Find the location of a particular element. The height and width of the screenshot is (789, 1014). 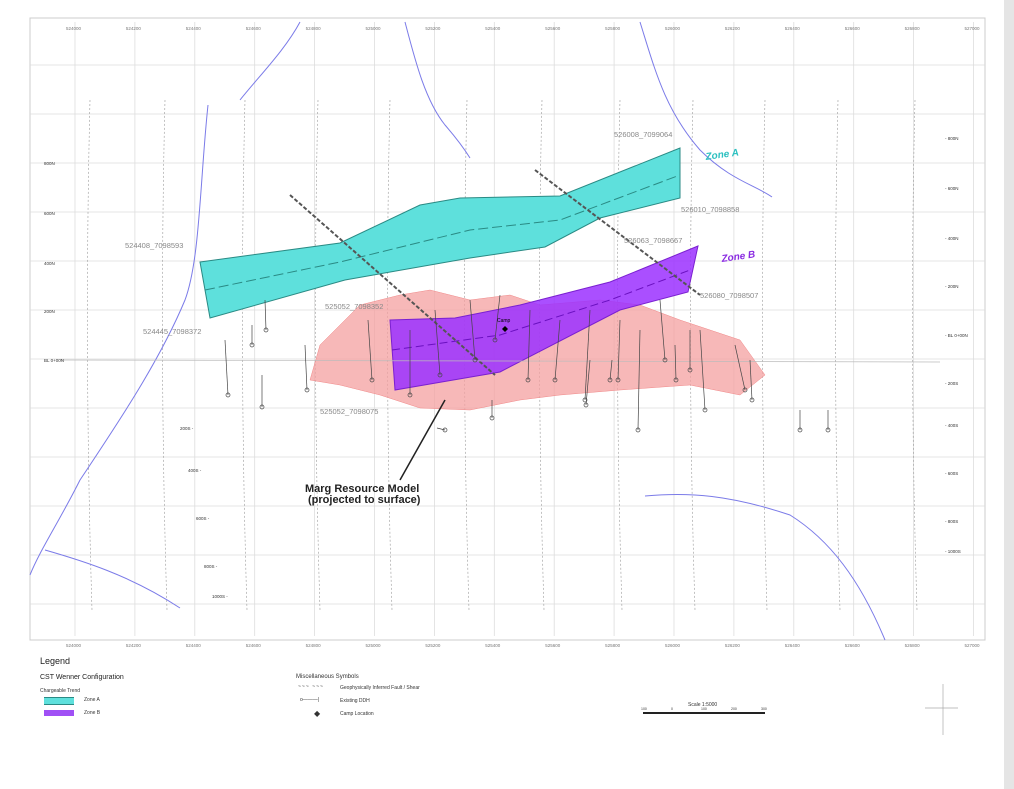

legend-trend: Chargeable Trend is located at coordinates (60, 691).